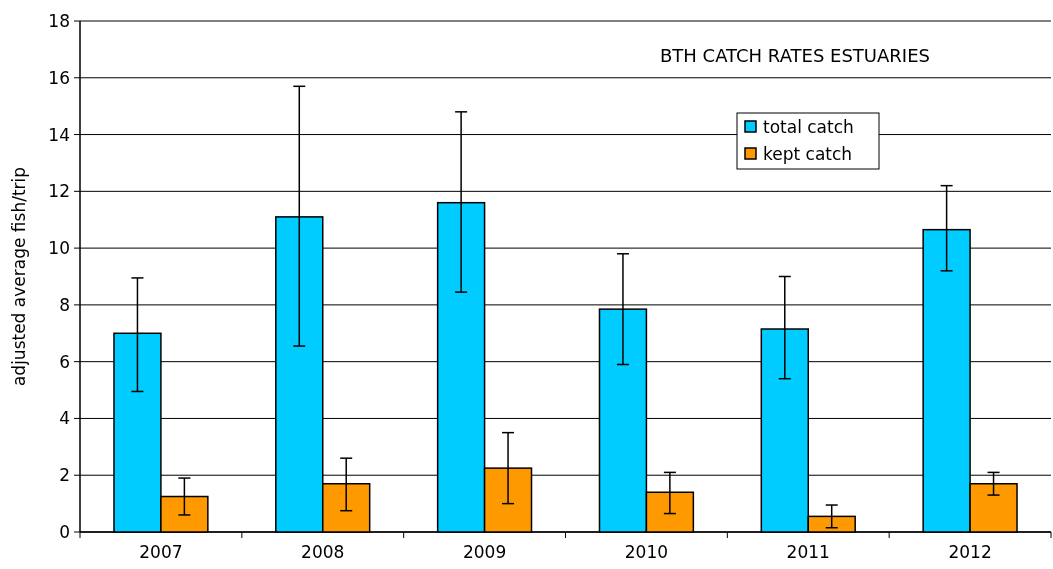 This screenshot has width=1053, height=569. Describe the element at coordinates (59, 191) in the screenshot. I see `y-tick-label: 12` at that location.